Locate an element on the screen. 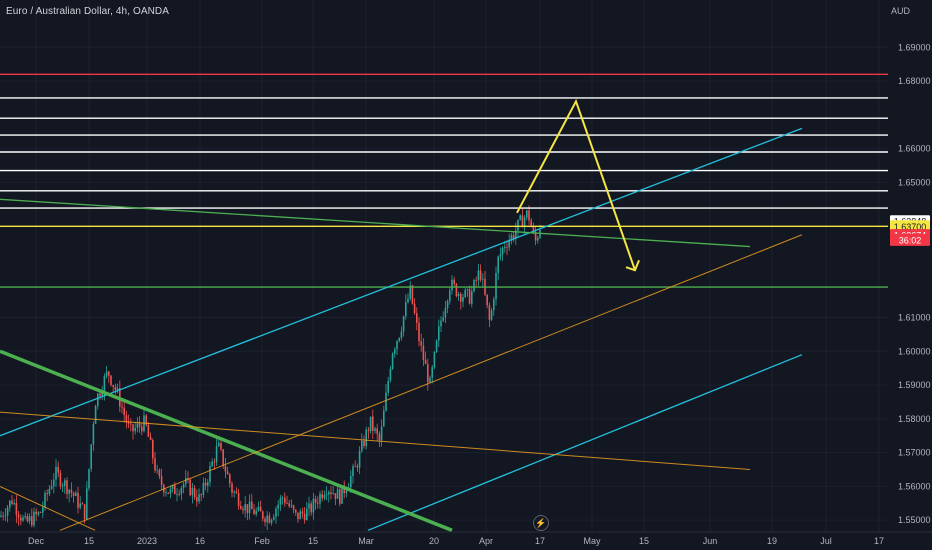 This screenshot has width=932, height=550. price-tick-label: 1.57000 is located at coordinates (914, 453).